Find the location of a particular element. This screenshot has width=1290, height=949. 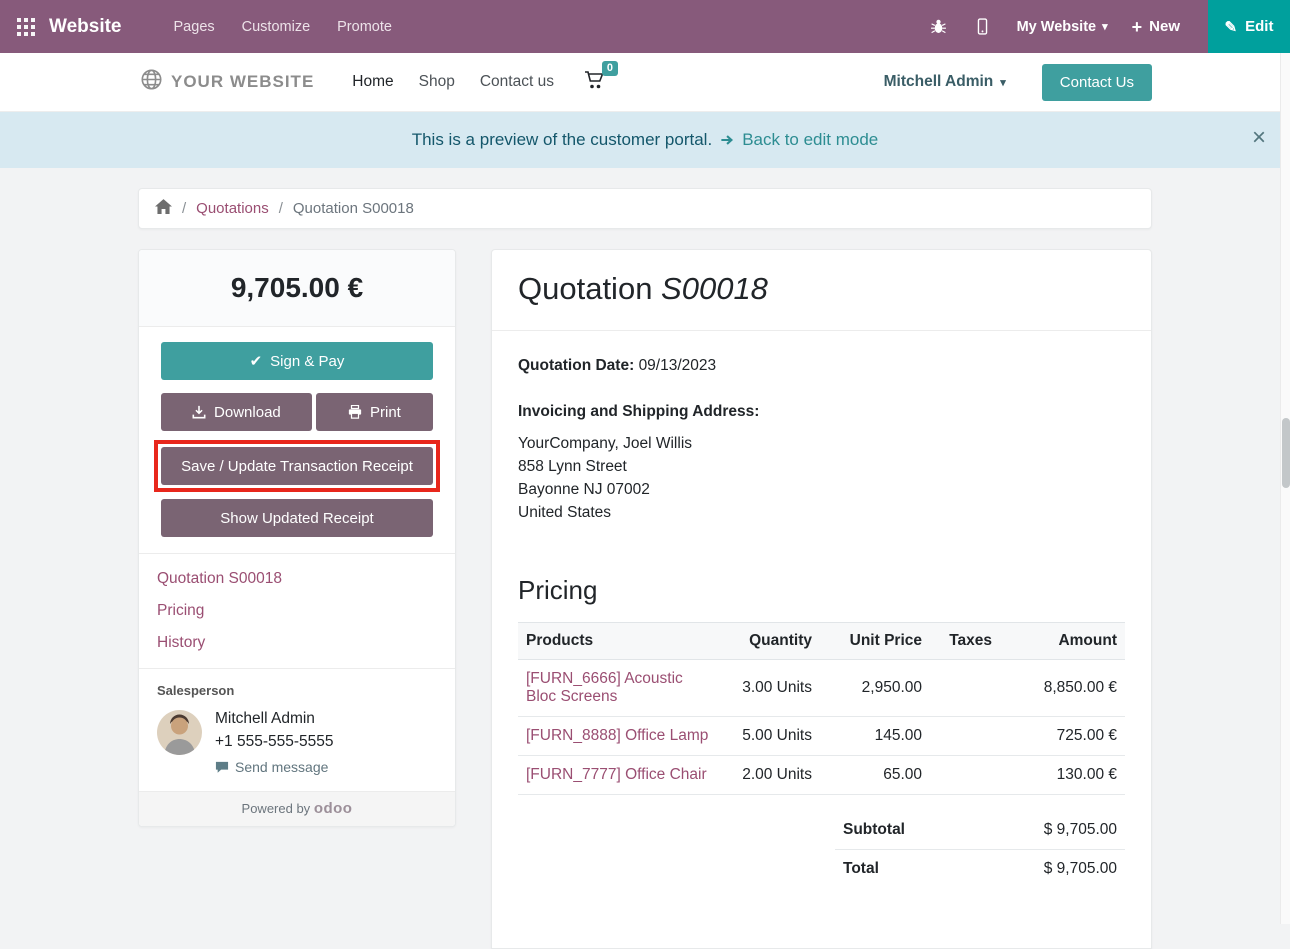

show-updated-receipt-button: Show Updated Receipt is located at coordinates (297, 518).